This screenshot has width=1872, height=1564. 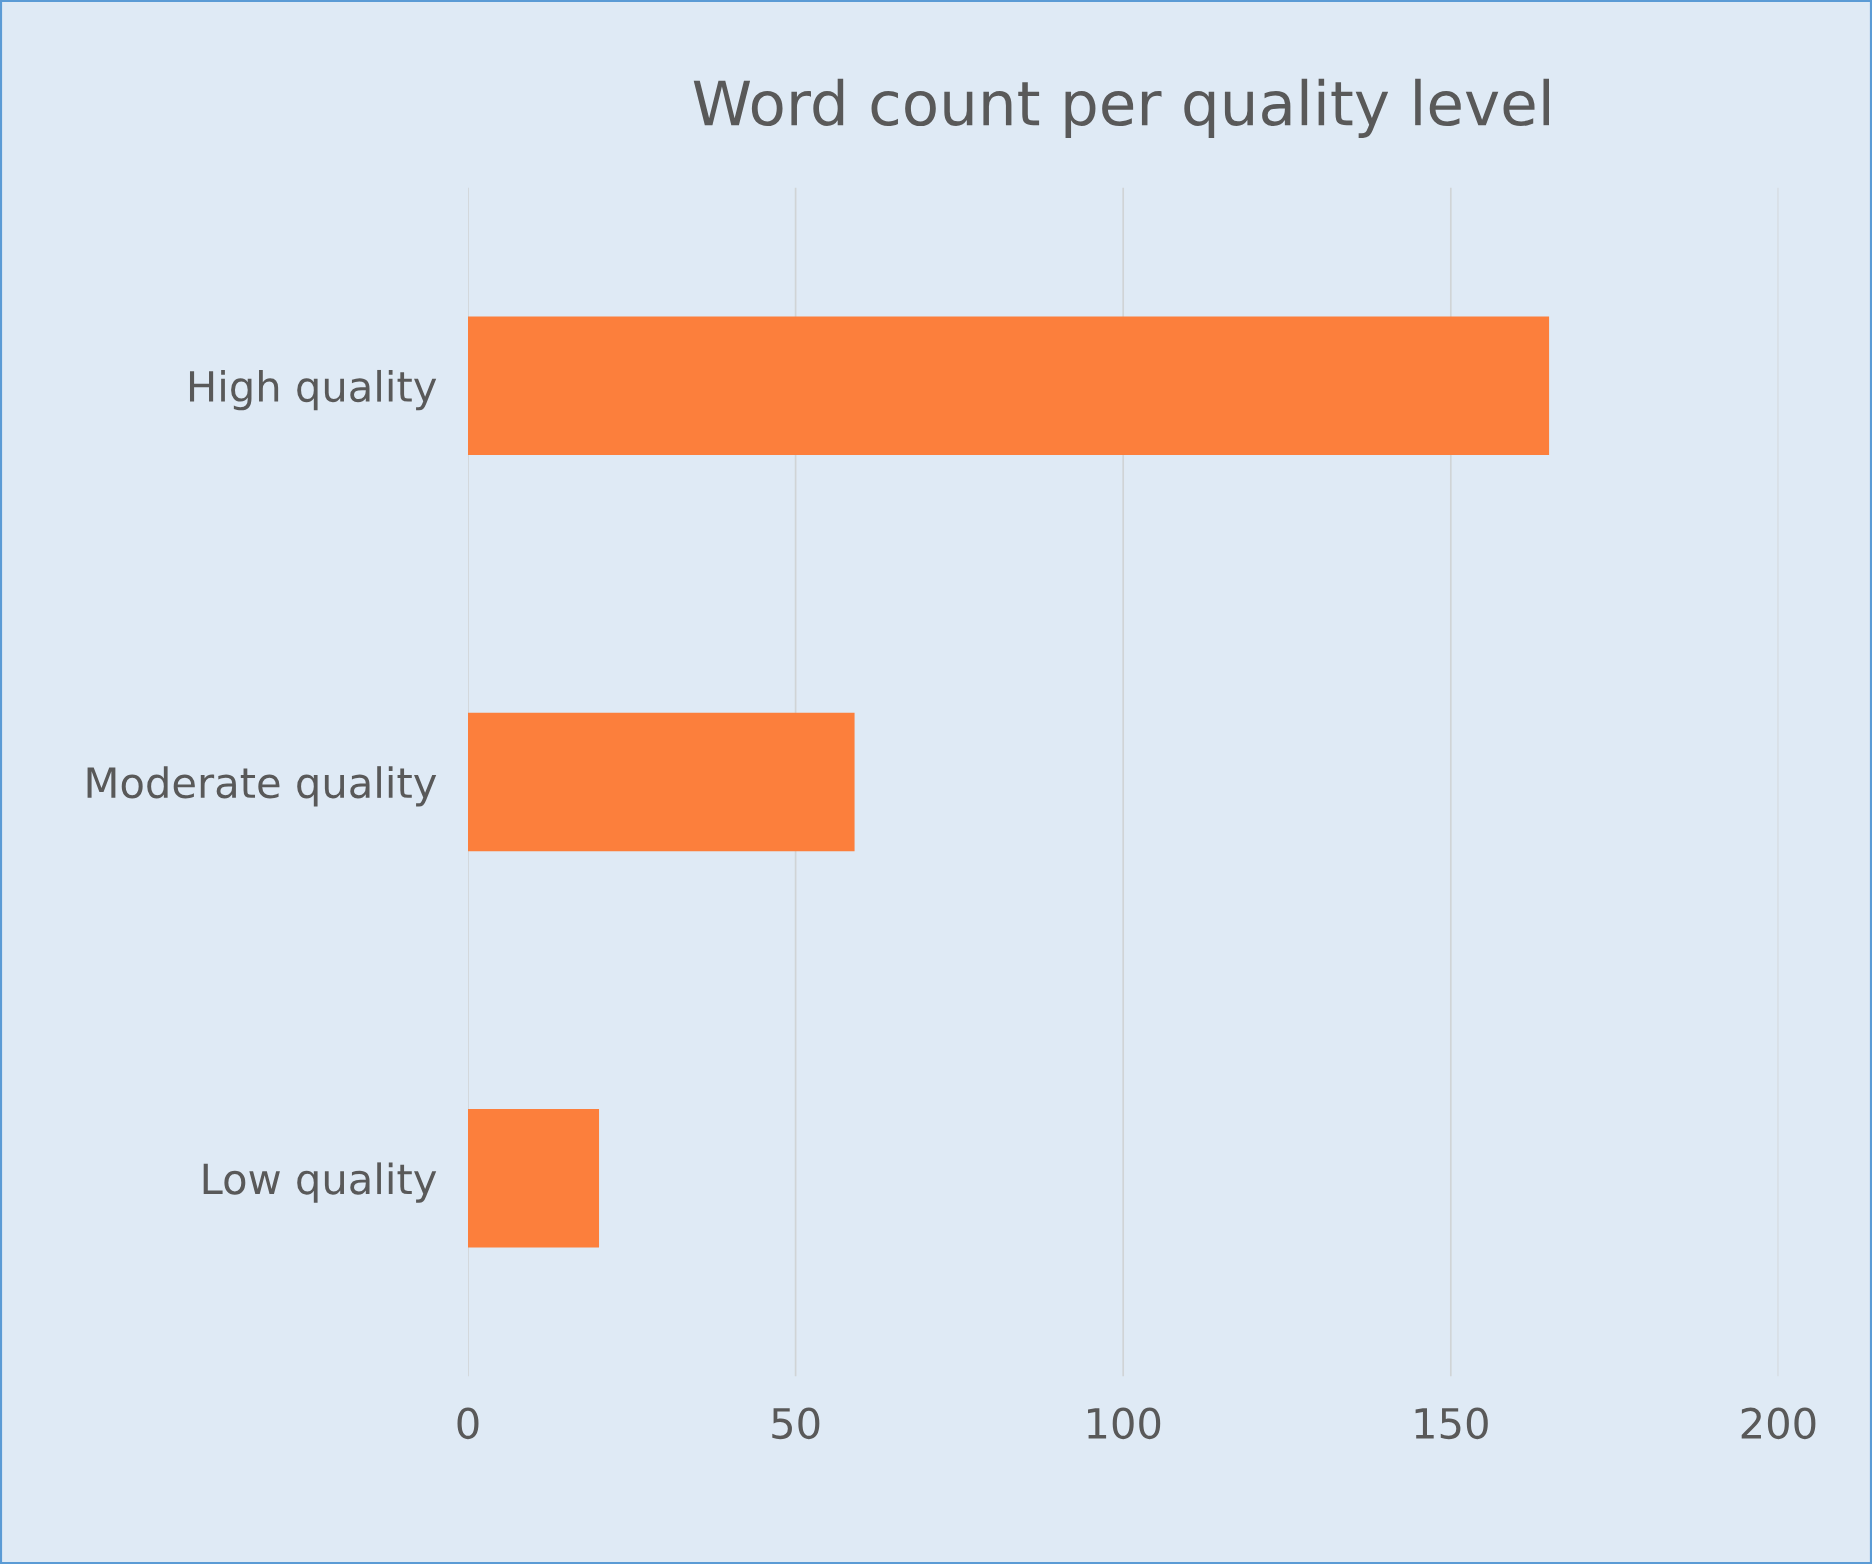 I want to click on y-tick-label: Moderate quality, so click(x=262, y=786).